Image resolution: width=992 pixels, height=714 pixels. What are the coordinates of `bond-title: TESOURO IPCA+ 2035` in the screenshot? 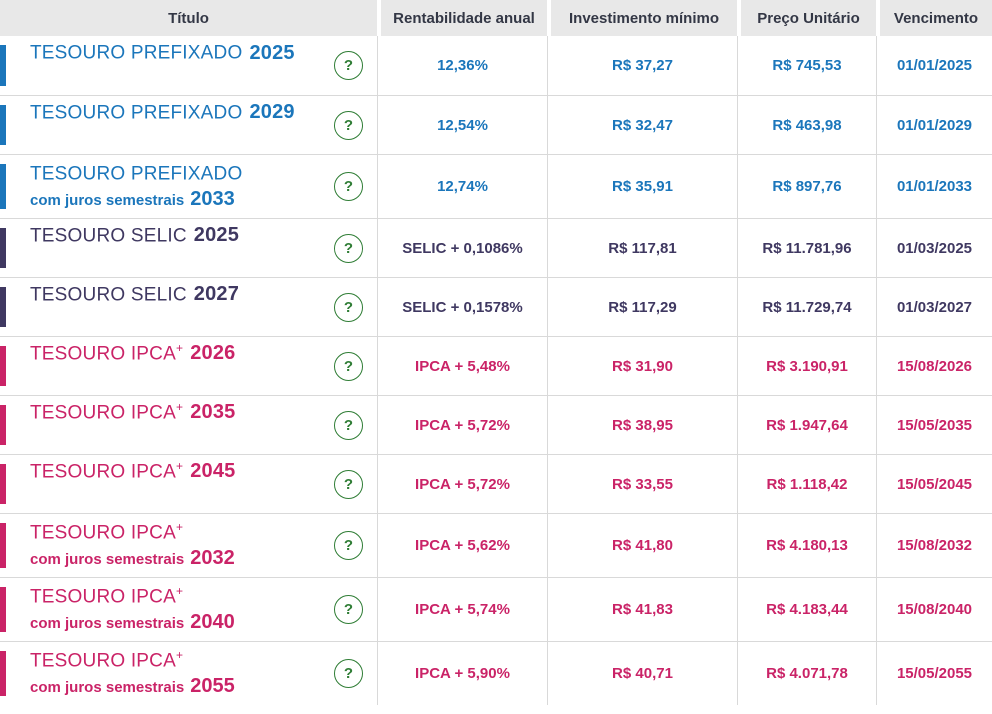 It's located at (133, 425).